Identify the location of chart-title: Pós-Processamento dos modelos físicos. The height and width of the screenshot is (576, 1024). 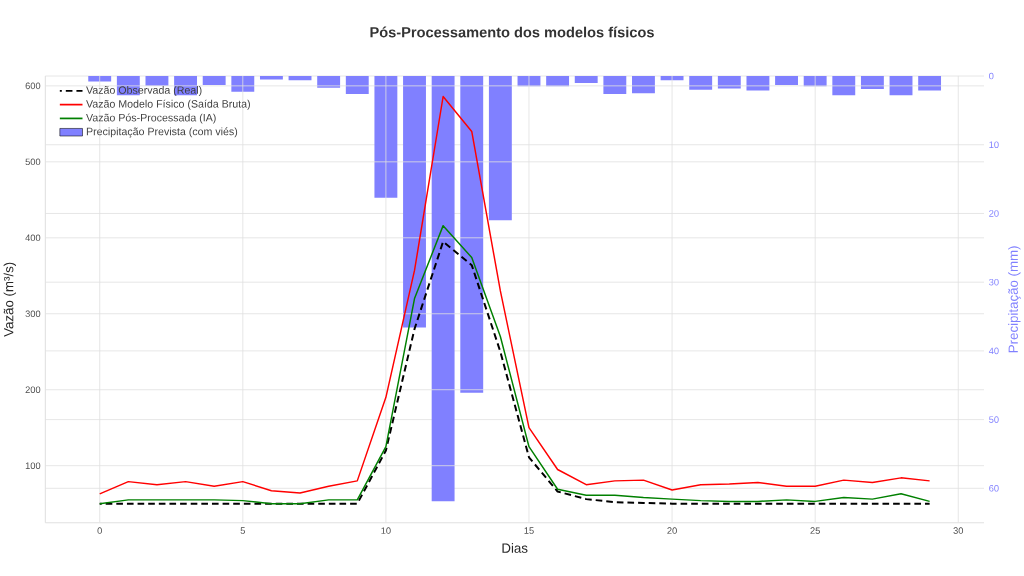
(512, 32).